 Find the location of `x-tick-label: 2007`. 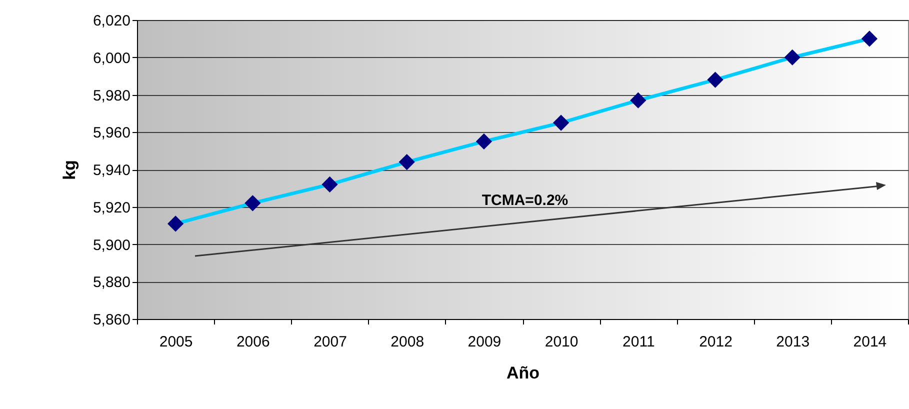

x-tick-label: 2007 is located at coordinates (330, 342).